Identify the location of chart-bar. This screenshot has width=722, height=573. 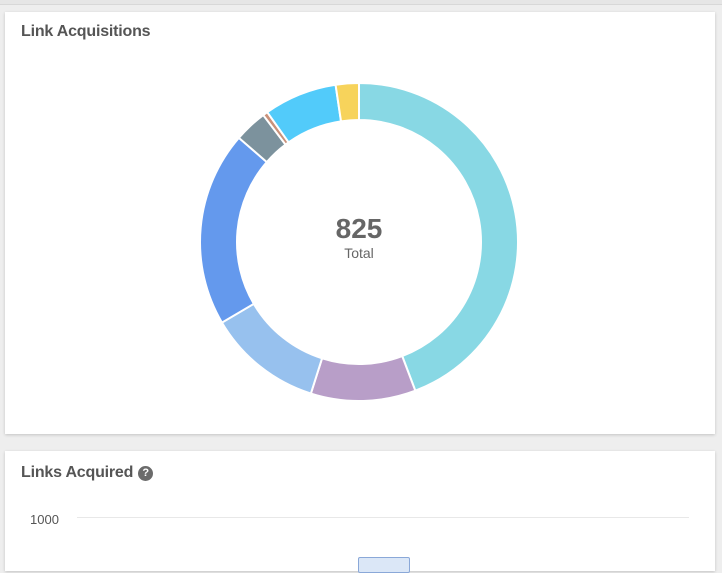
(384, 565).